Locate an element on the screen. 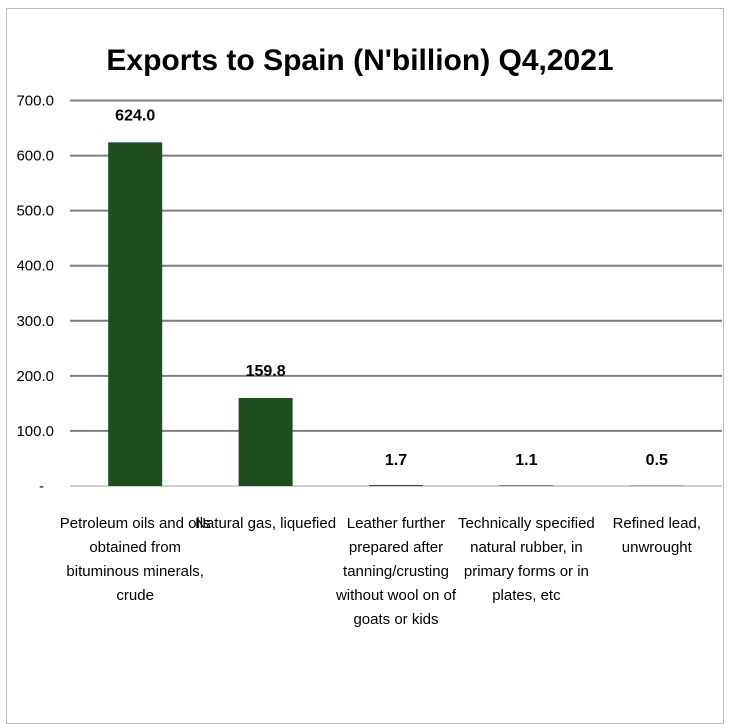  y-tick-label: 500.0 is located at coordinates (35, 211).